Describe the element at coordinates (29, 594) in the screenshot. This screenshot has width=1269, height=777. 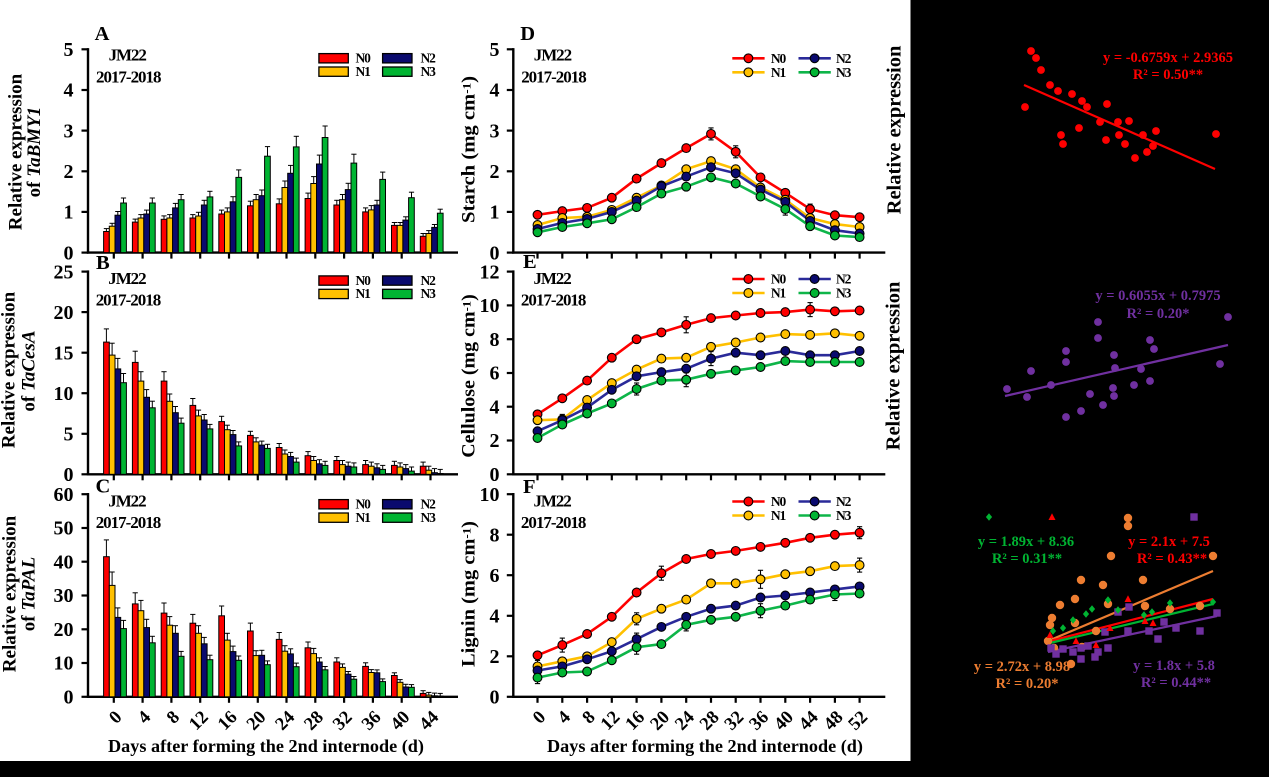
I see `svg-text: of TaPAL` at that location.